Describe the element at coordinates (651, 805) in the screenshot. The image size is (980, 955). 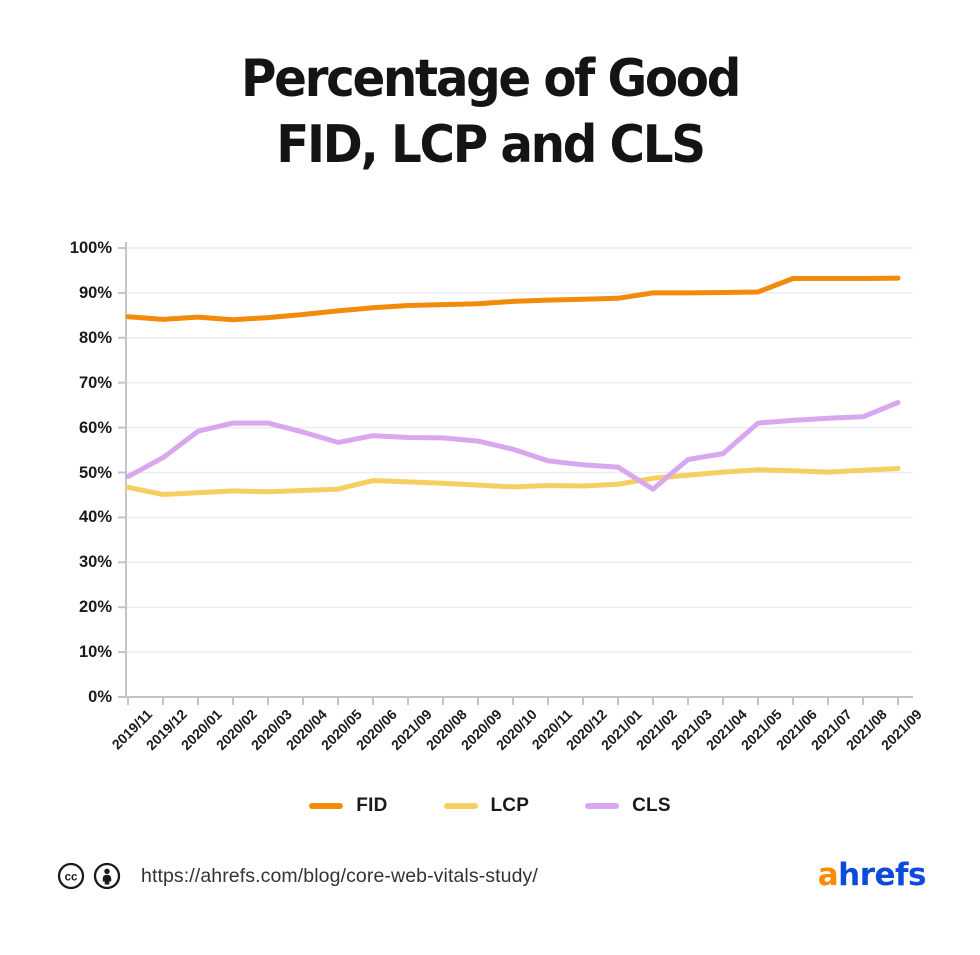
I see `legend-label-cls: CLS` at that location.